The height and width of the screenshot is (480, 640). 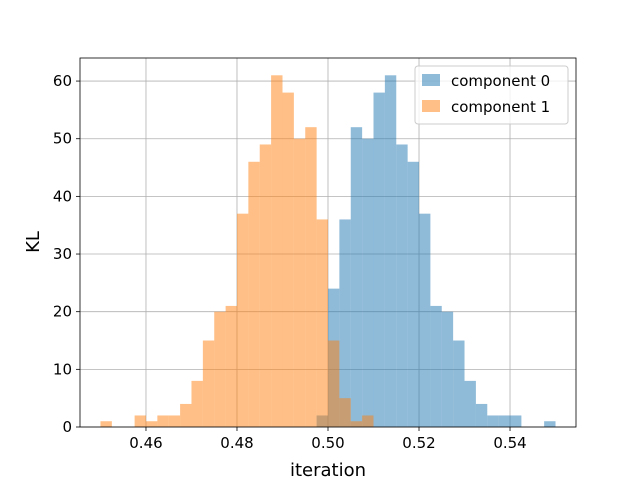 I want to click on y-axis-label: KL, so click(x=33, y=242).